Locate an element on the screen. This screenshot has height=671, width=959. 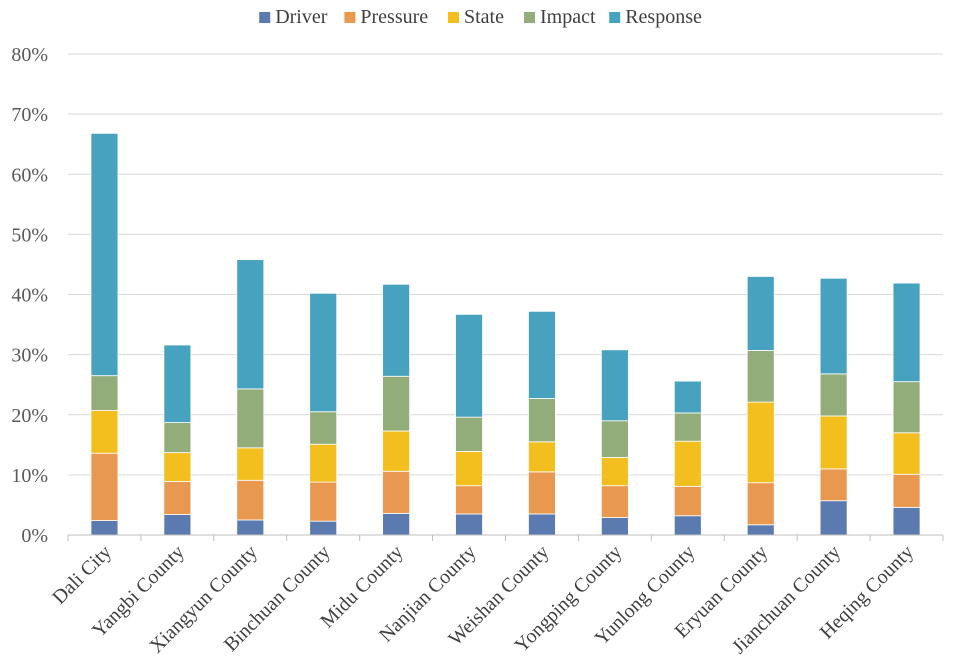
x-tick-label: Dali City is located at coordinates (82, 575).